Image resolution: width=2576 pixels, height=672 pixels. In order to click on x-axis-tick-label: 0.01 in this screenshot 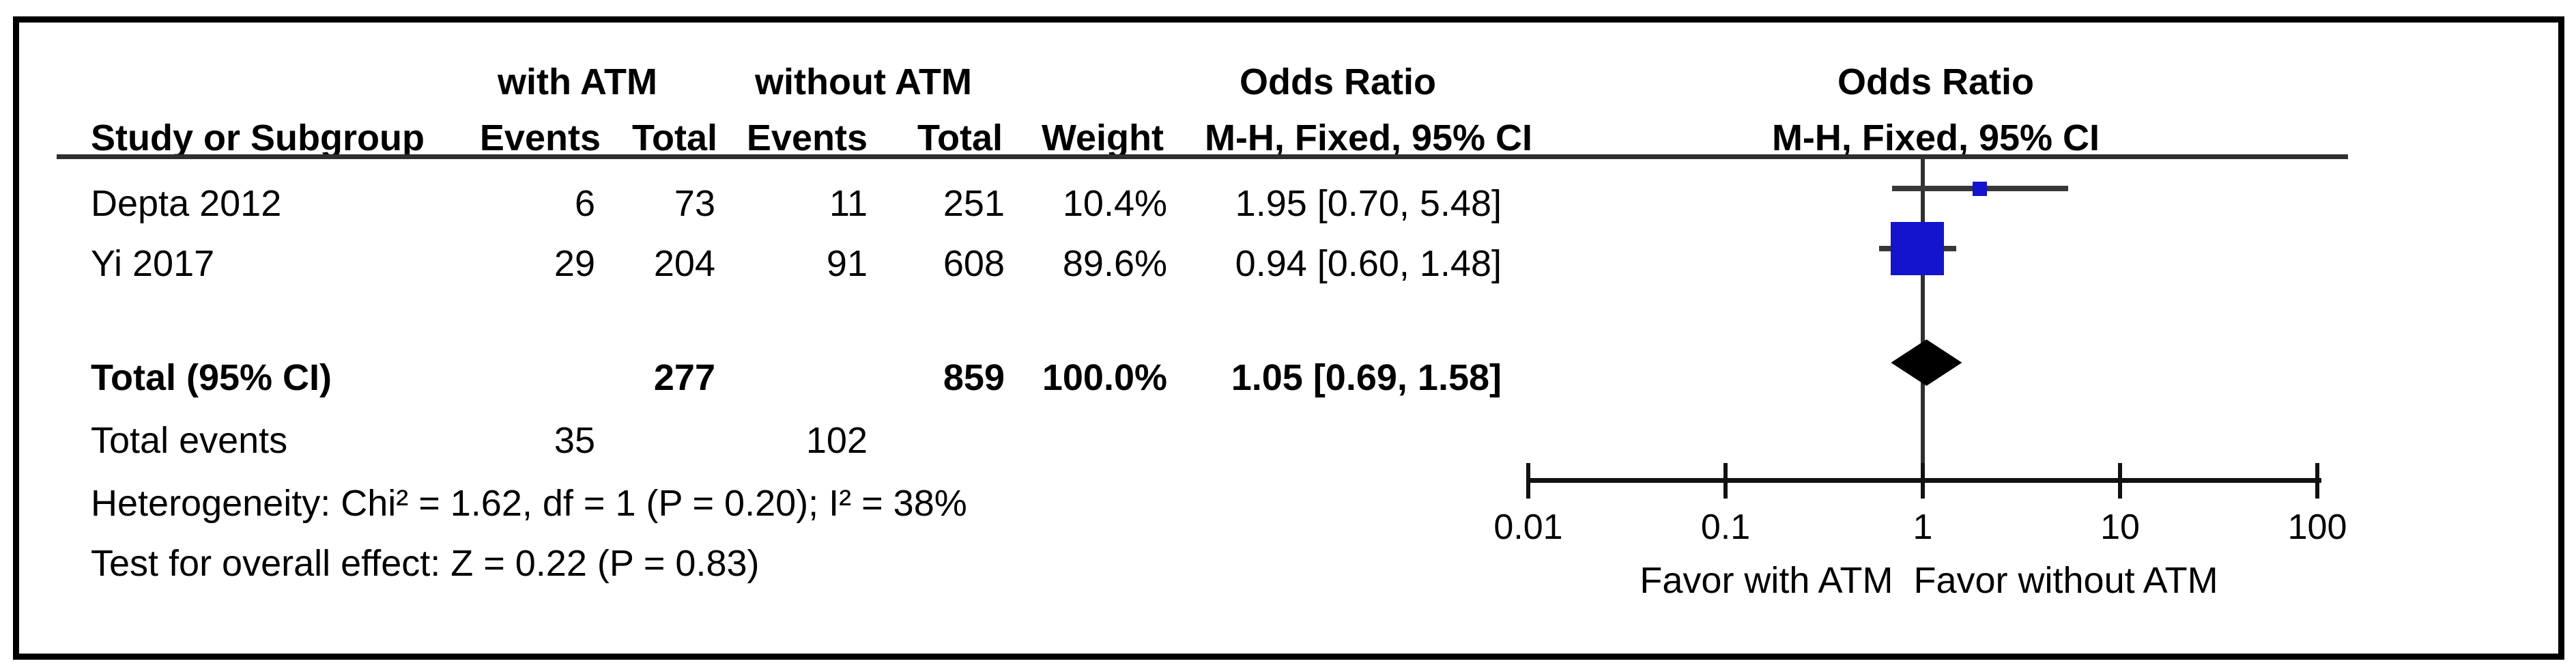, I will do `click(1528, 527)`.